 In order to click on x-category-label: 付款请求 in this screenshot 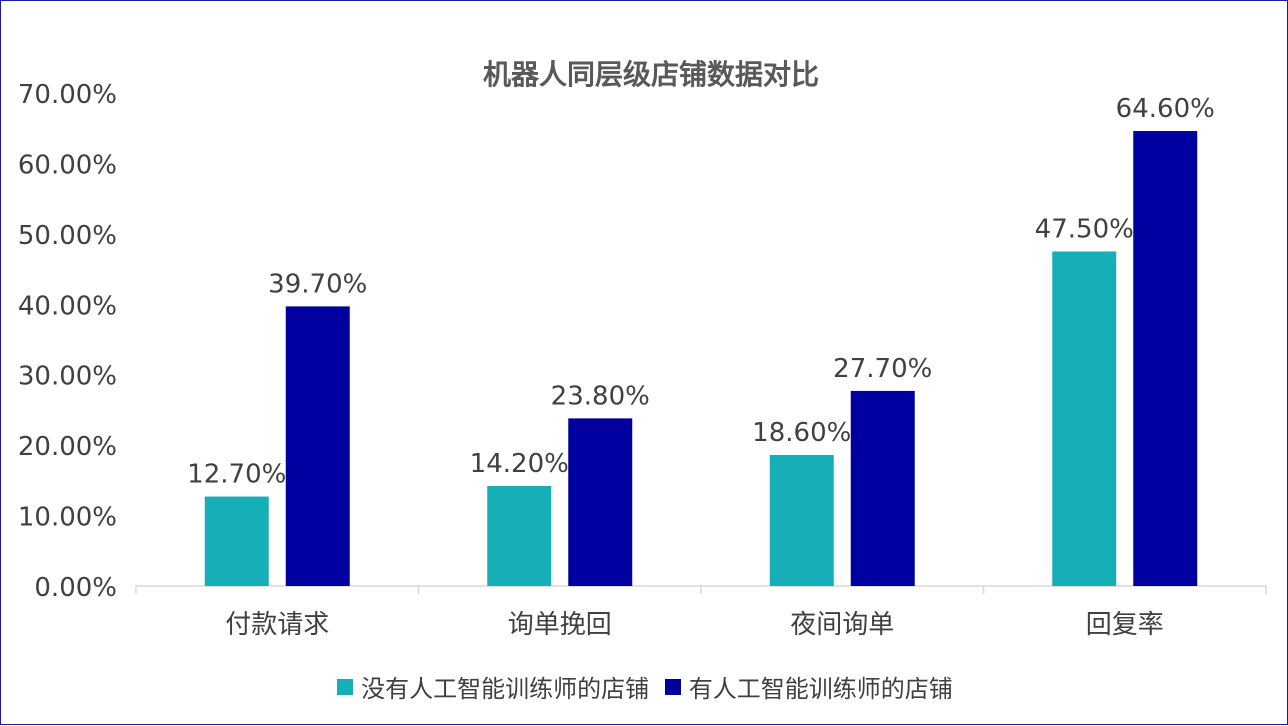, I will do `click(277, 625)`.